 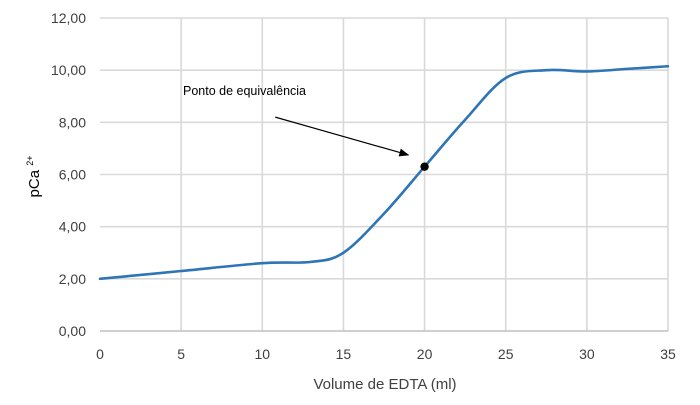 I want to click on annotation-arrow, so click(x=342, y=136).